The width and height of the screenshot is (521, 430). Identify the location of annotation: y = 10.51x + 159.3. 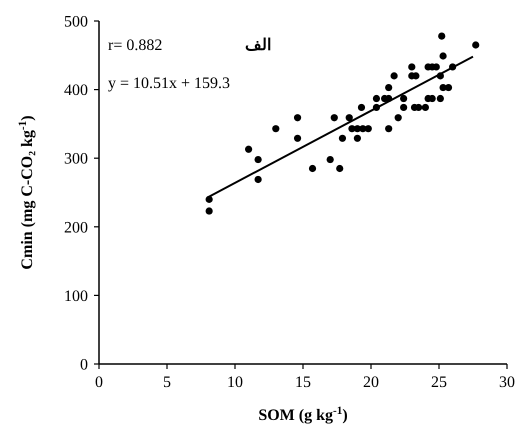
(169, 83).